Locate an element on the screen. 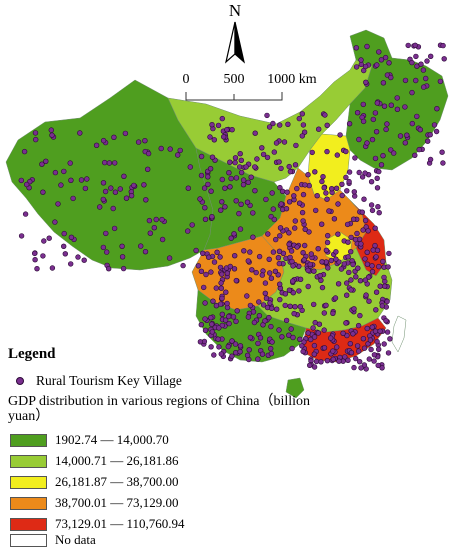  region-north-yellow is located at coordinates (329, 167).